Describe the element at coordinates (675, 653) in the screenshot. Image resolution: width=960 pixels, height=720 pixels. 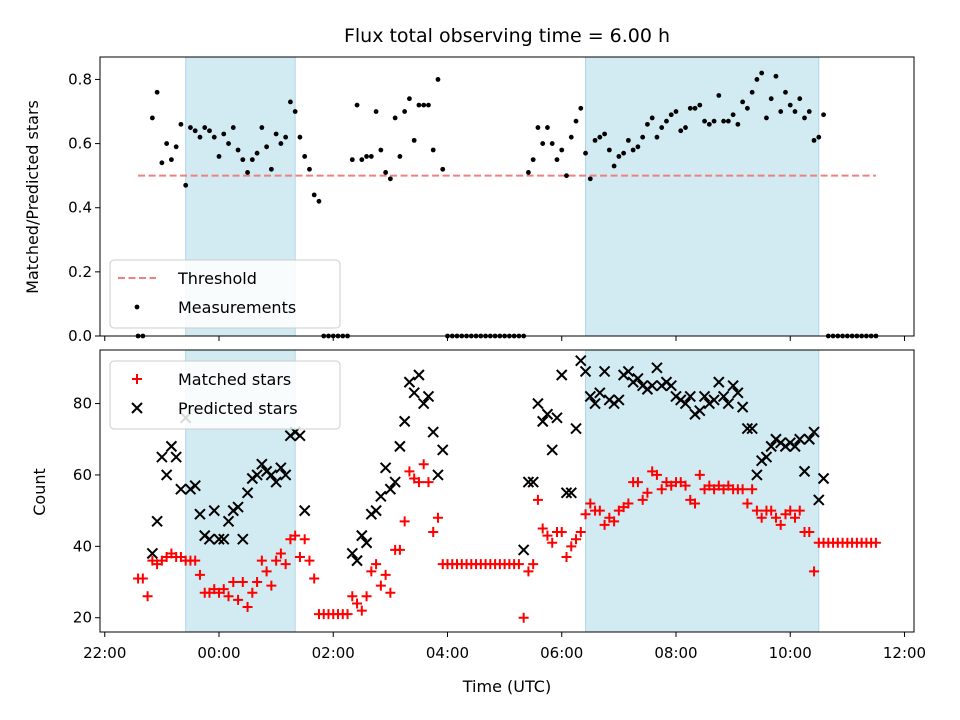
I see `x-tick-label: 08:00` at that location.